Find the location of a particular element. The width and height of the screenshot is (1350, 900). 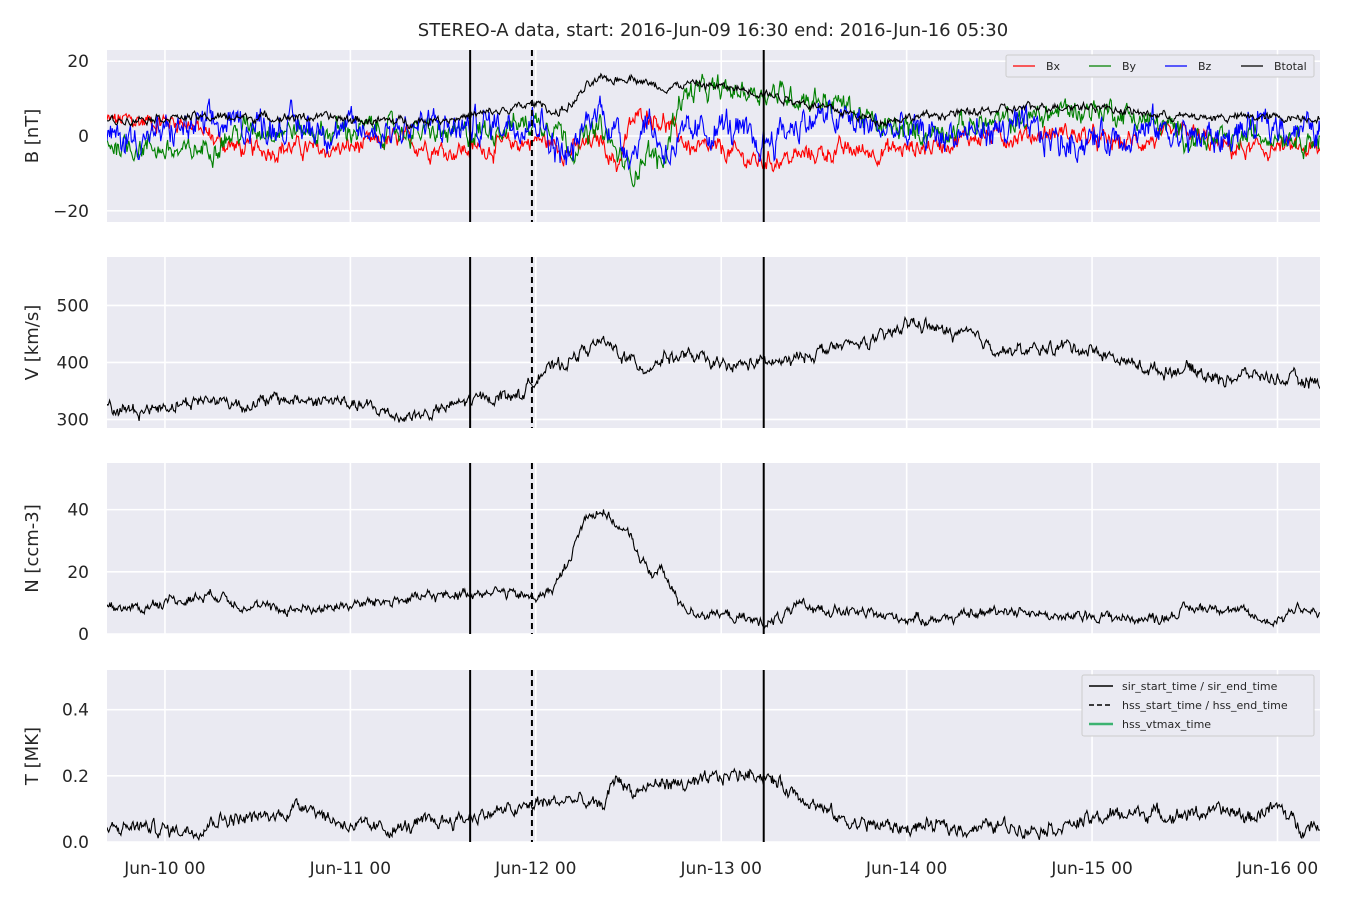

y-tick-label: 300 is located at coordinates (73, 420).